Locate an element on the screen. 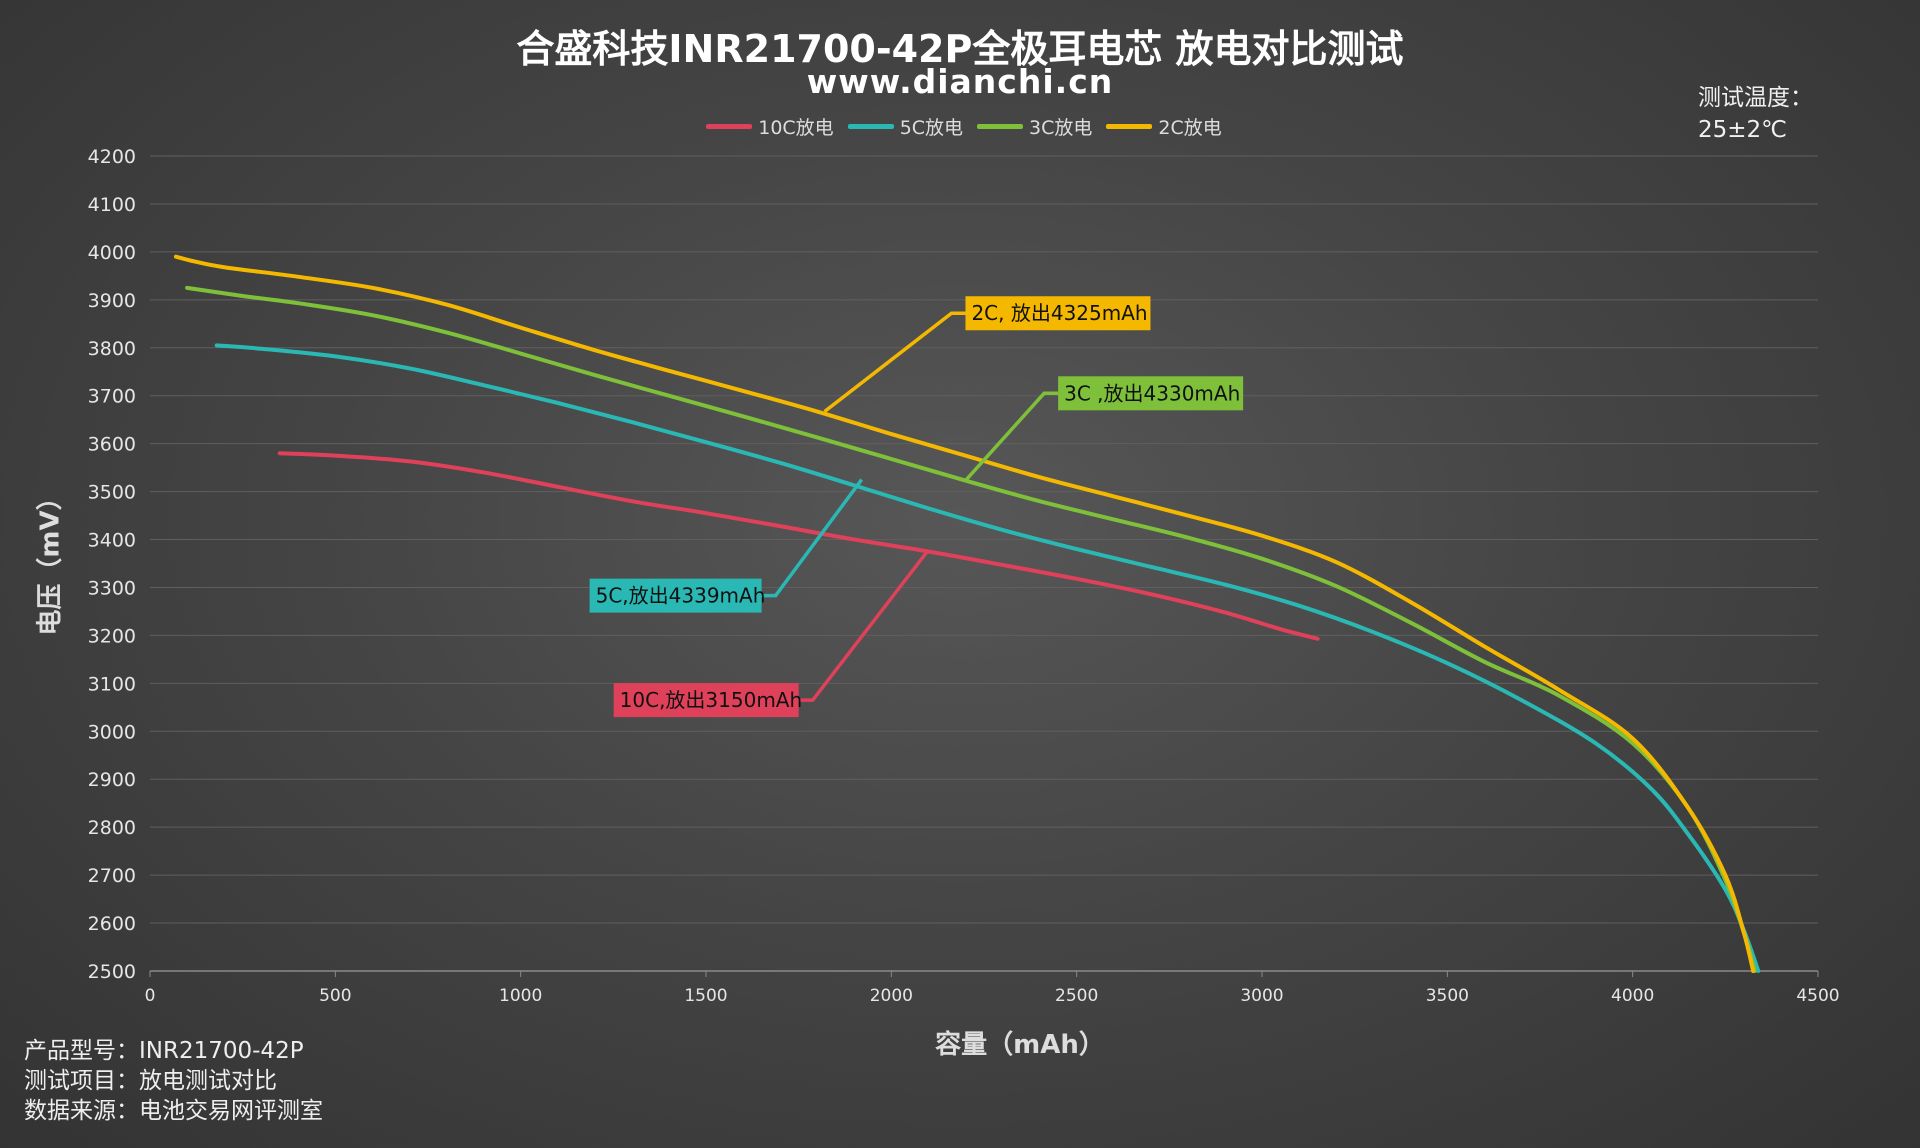 This screenshot has height=1148, width=1920. y-tick-label: 4000 is located at coordinates (112, 253).